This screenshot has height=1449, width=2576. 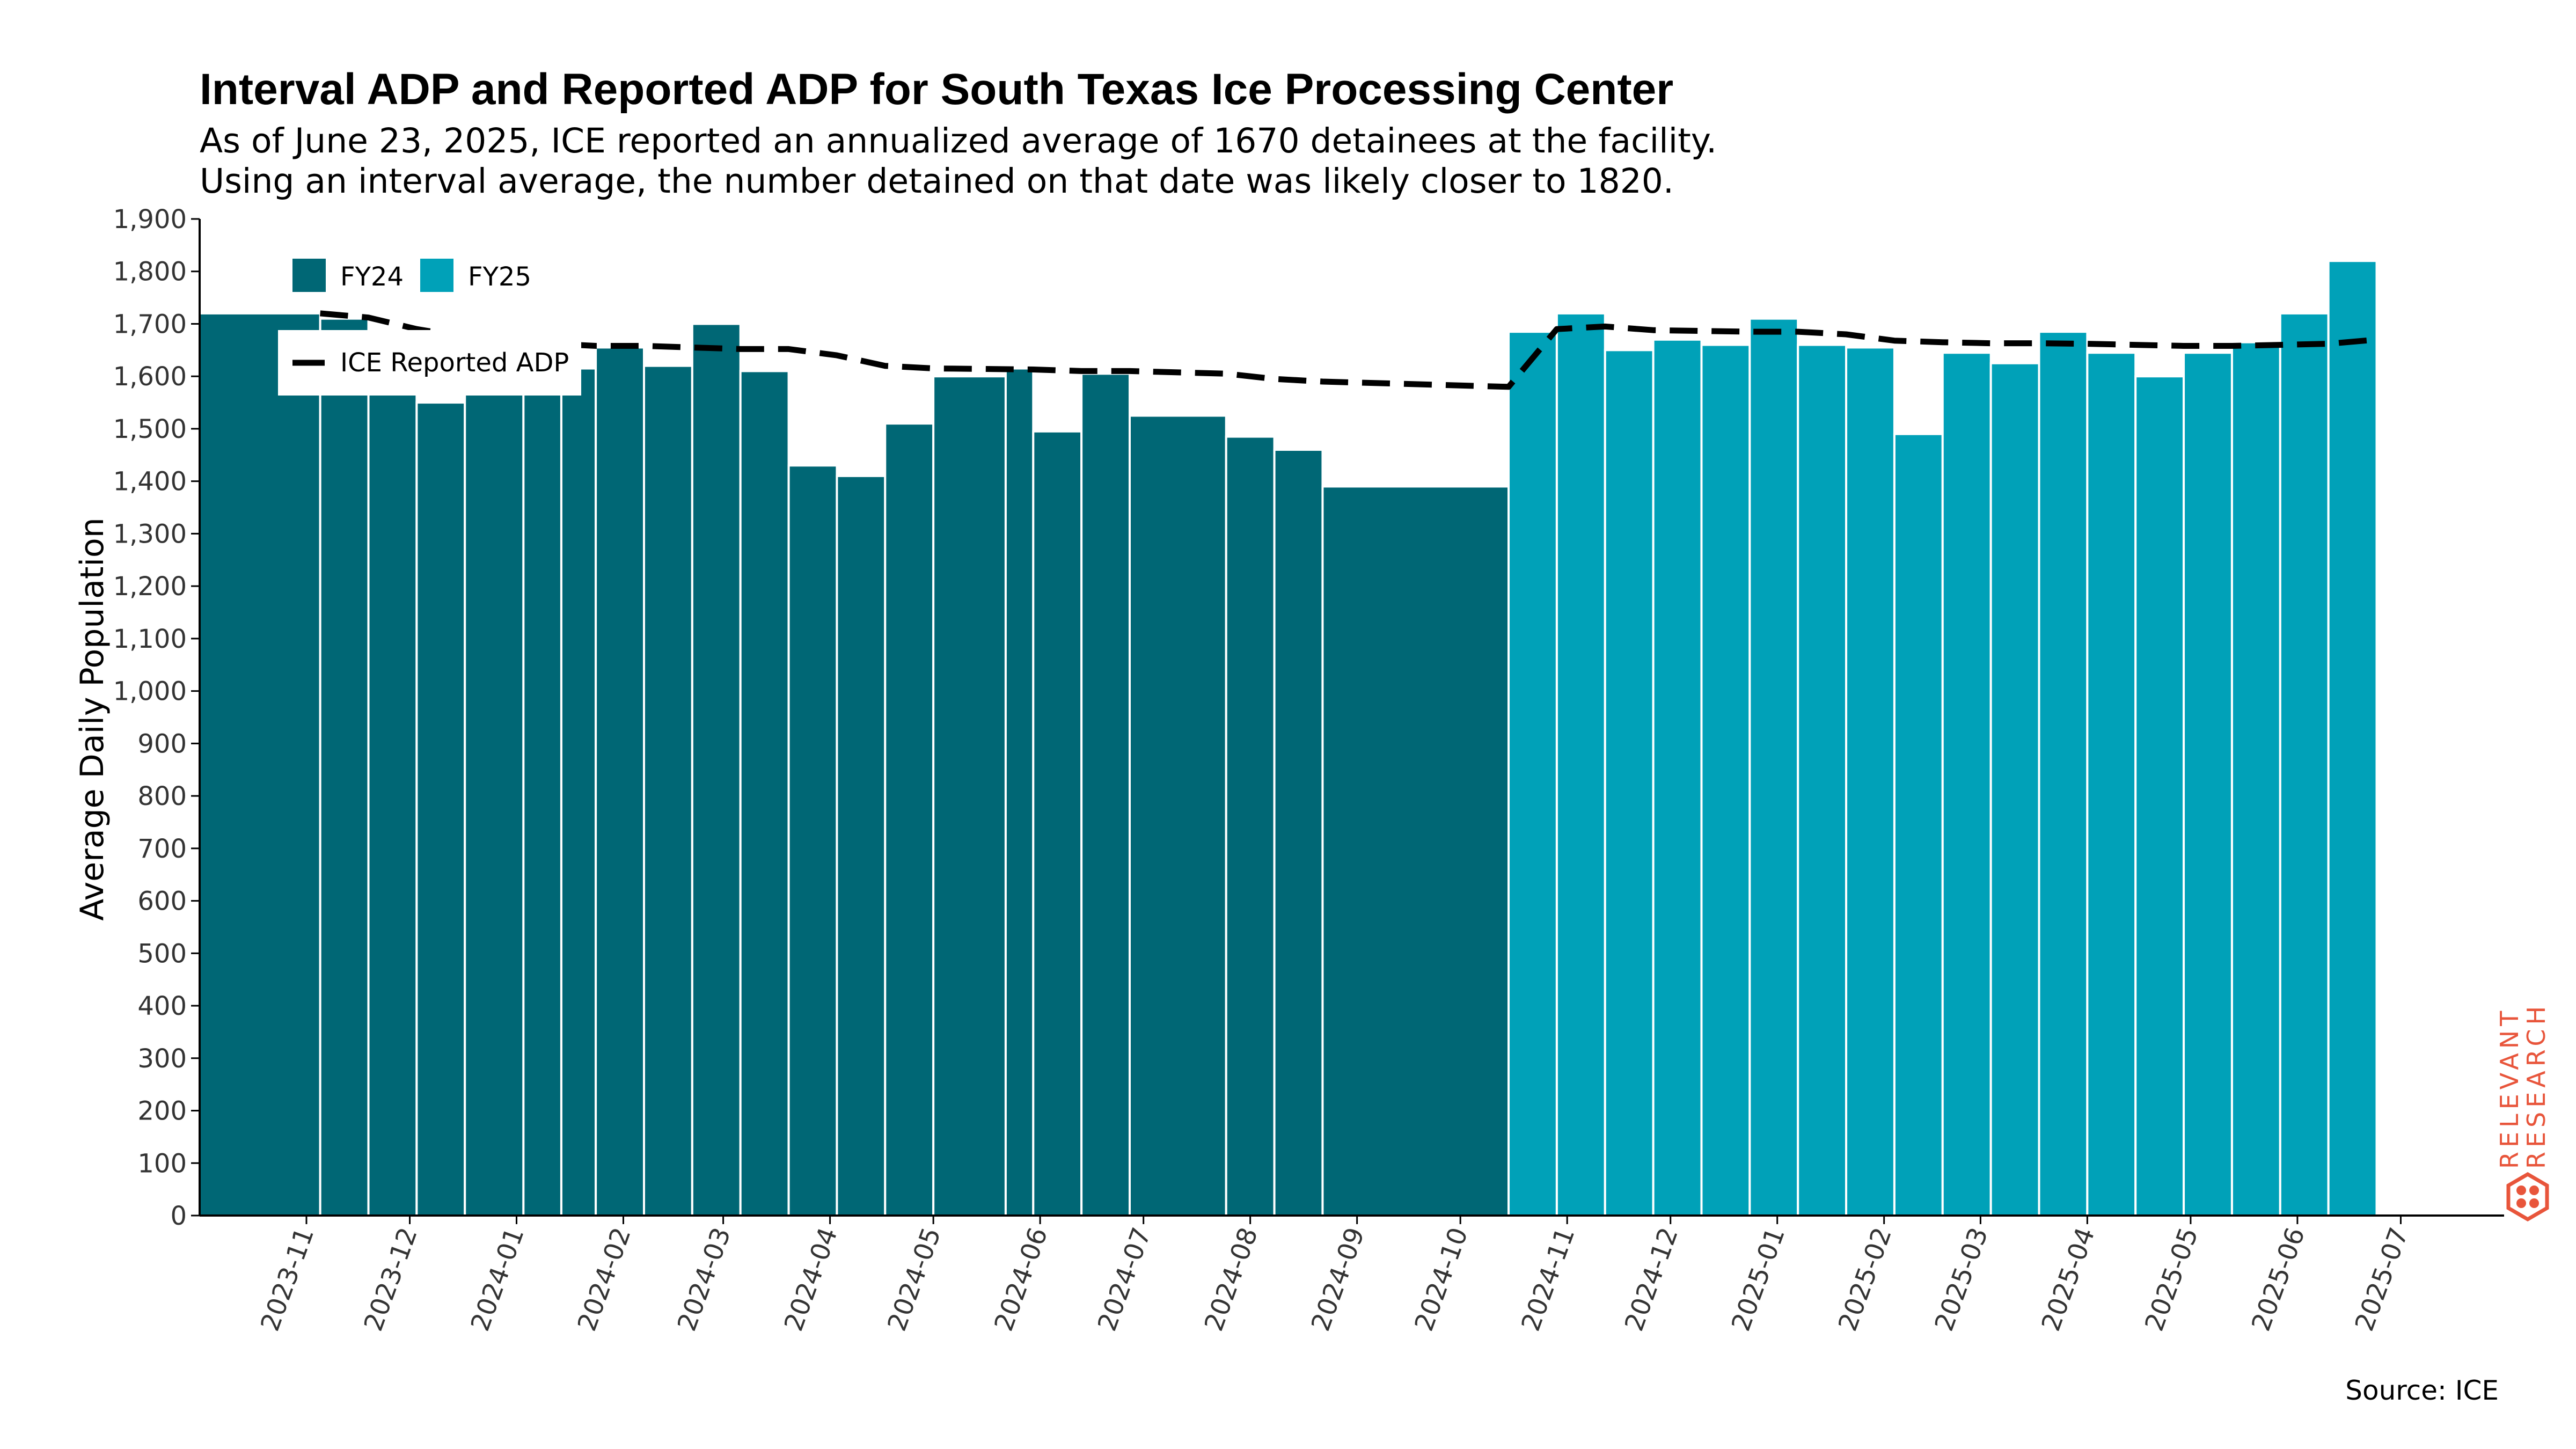 What do you see at coordinates (162, 1059) in the screenshot?
I see `y-tick-label-300: 300` at bounding box center [162, 1059].